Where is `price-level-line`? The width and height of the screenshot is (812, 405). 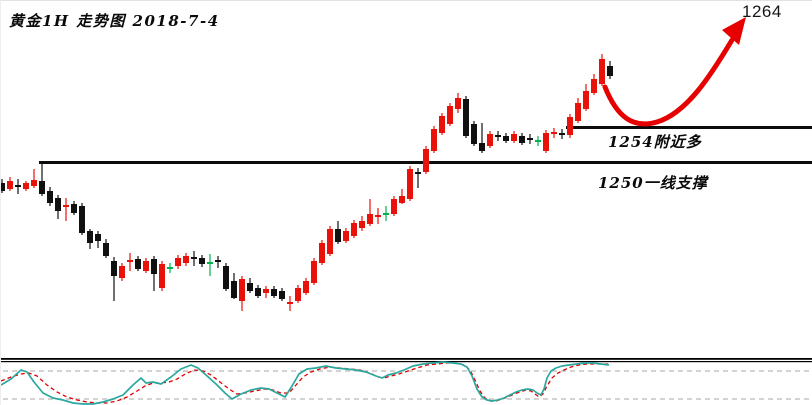
price-level-line is located at coordinates (689, 127).